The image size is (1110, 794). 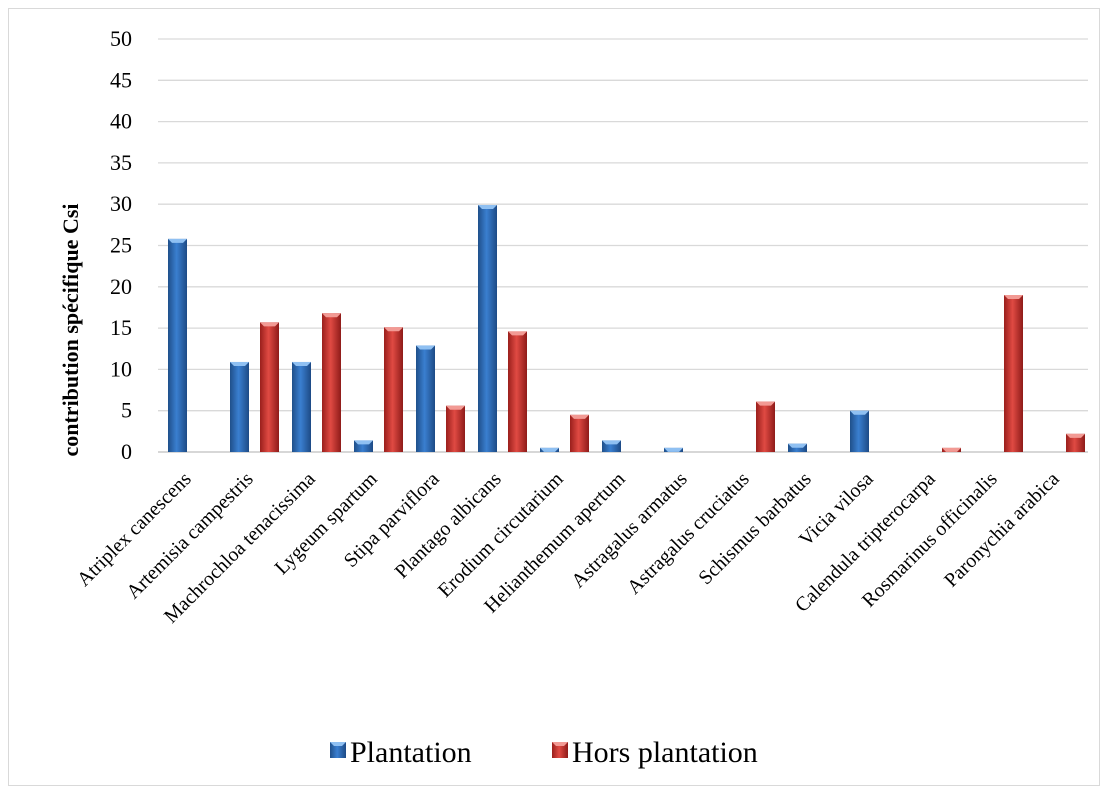 What do you see at coordinates (121, 79) in the screenshot?
I see `y-tick-label: 45` at bounding box center [121, 79].